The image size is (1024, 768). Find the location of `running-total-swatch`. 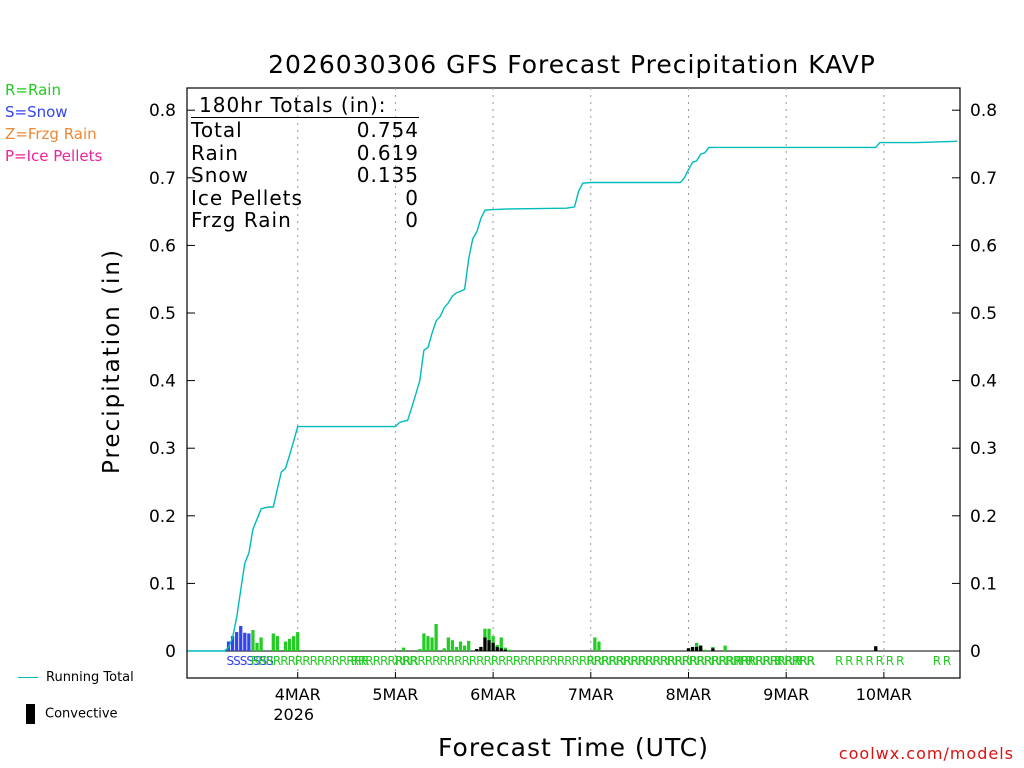

running-total-swatch is located at coordinates (28, 677).